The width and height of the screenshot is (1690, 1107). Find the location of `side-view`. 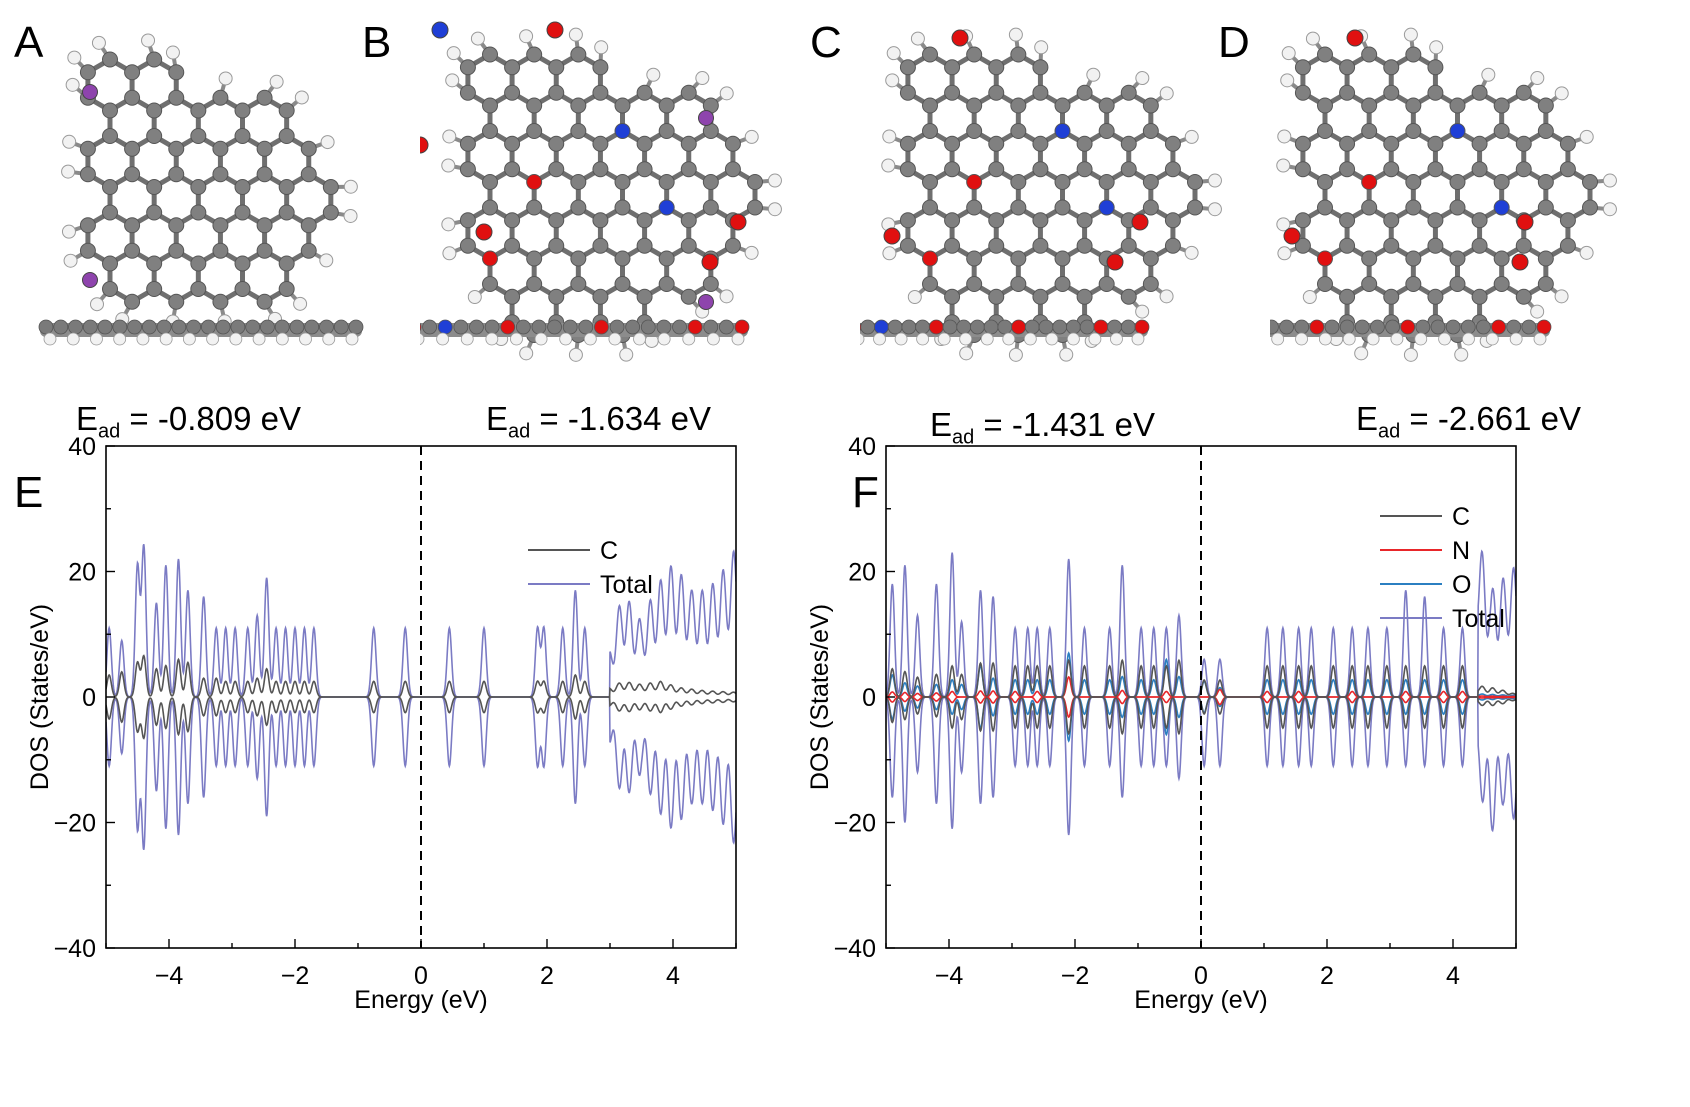

side-view is located at coordinates (1005, 332).